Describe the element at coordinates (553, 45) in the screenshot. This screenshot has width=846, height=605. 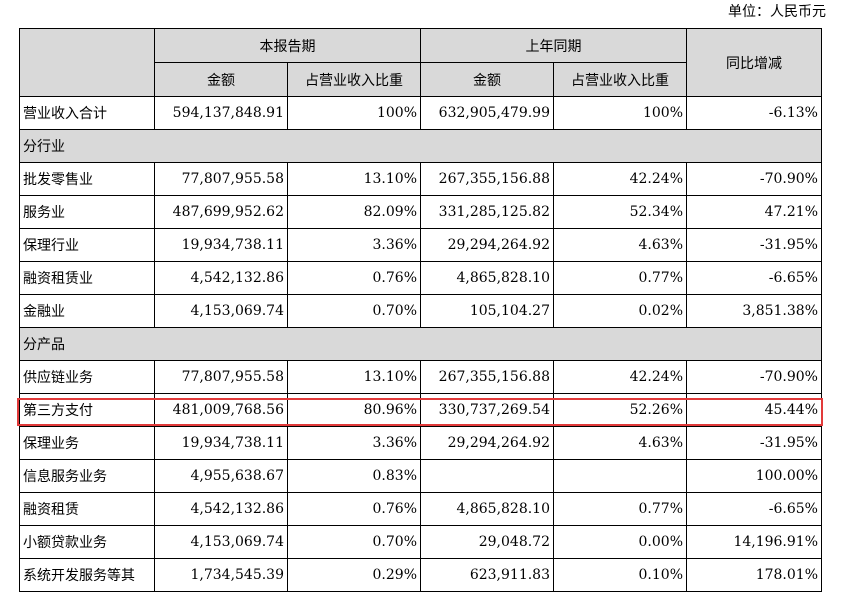
I see `header-prior-period: 上年同期` at that location.